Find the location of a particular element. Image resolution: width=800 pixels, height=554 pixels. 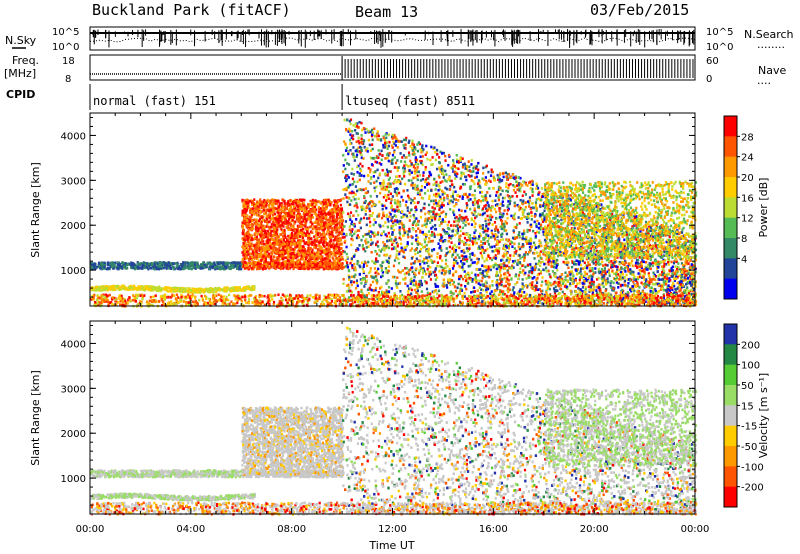

velocity-ylabel: Slant Range [km] is located at coordinates (35, 418).